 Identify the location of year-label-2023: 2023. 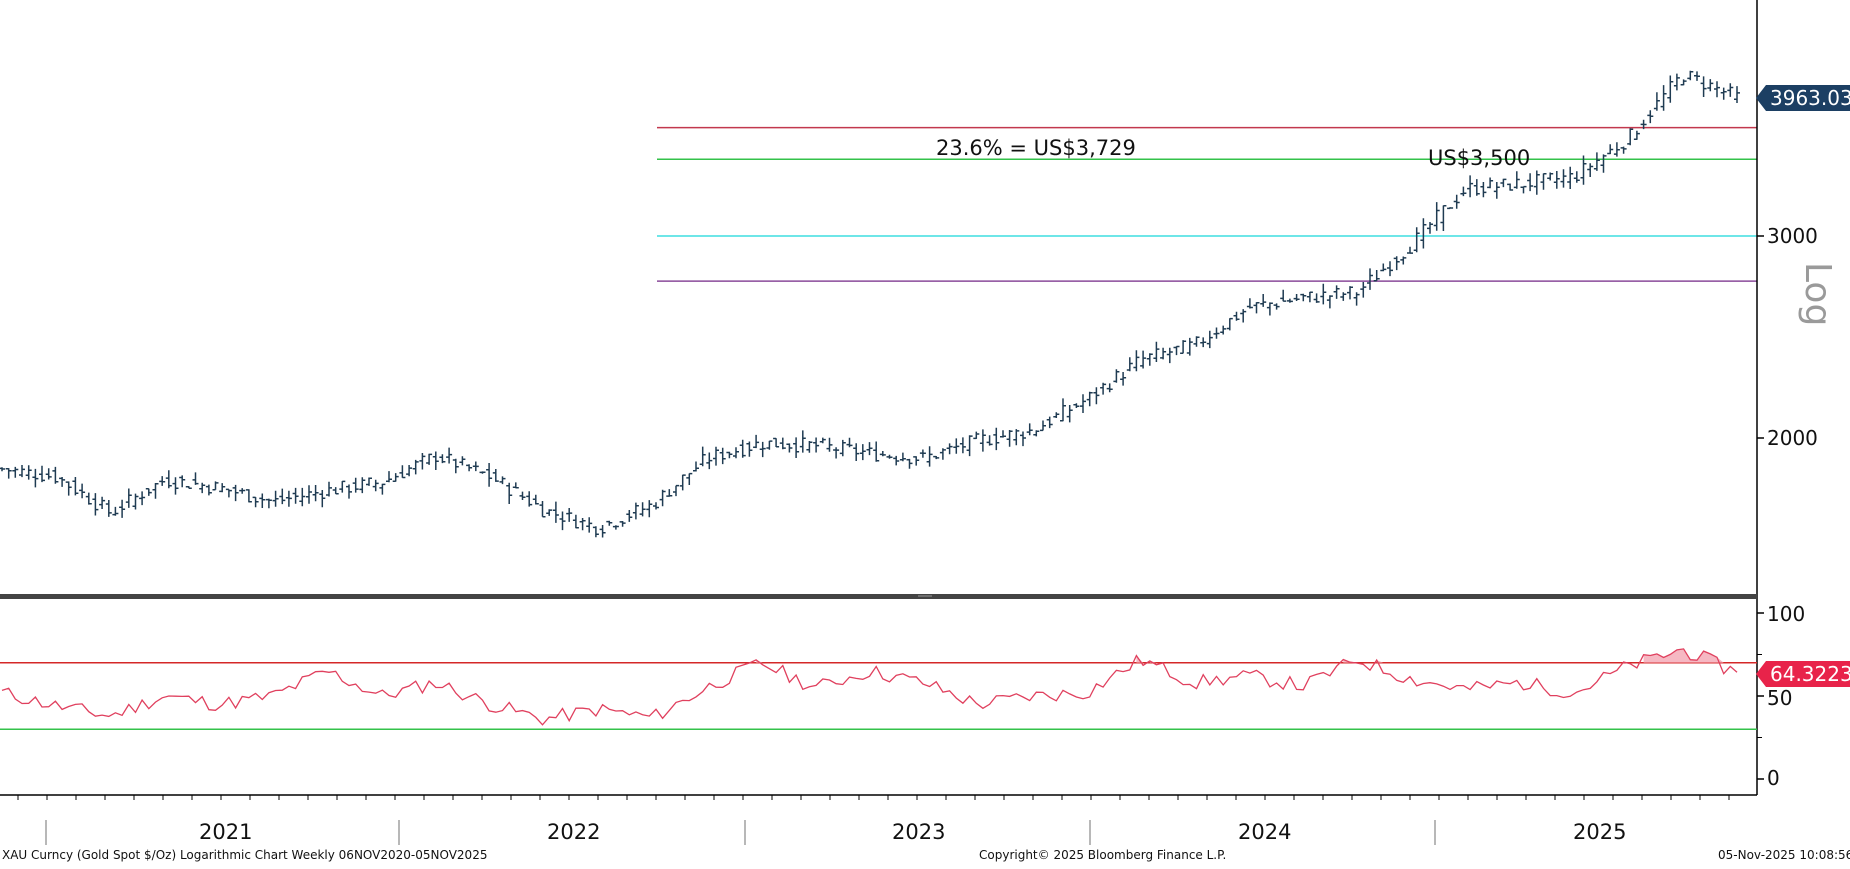
(919, 832).